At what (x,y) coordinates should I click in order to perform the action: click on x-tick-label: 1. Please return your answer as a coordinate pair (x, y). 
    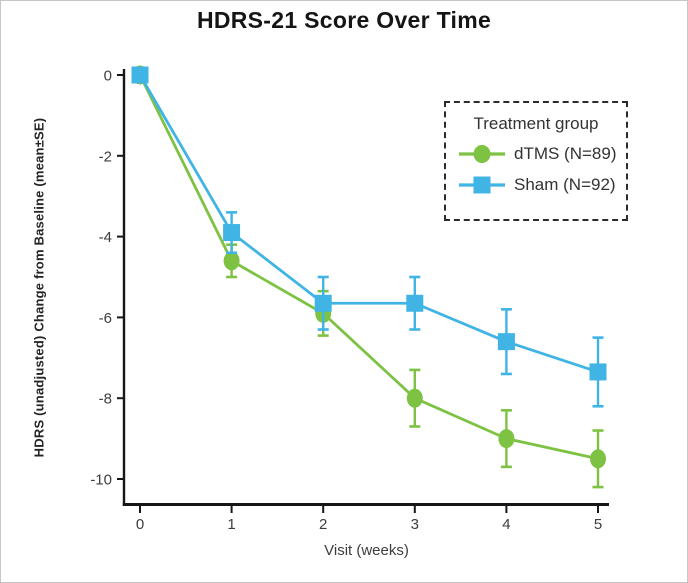
    Looking at the image, I should click on (231, 524).